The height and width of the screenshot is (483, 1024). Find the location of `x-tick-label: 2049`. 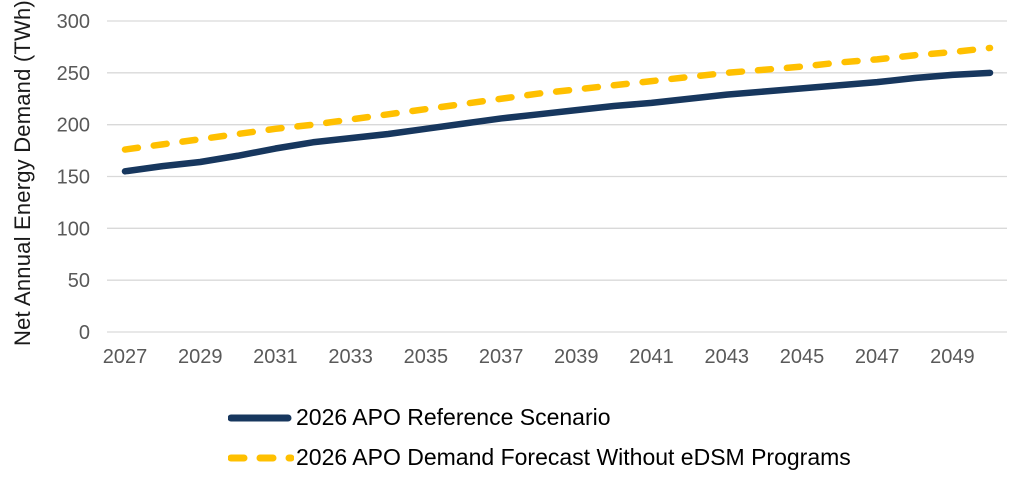

x-tick-label: 2049 is located at coordinates (952, 357).